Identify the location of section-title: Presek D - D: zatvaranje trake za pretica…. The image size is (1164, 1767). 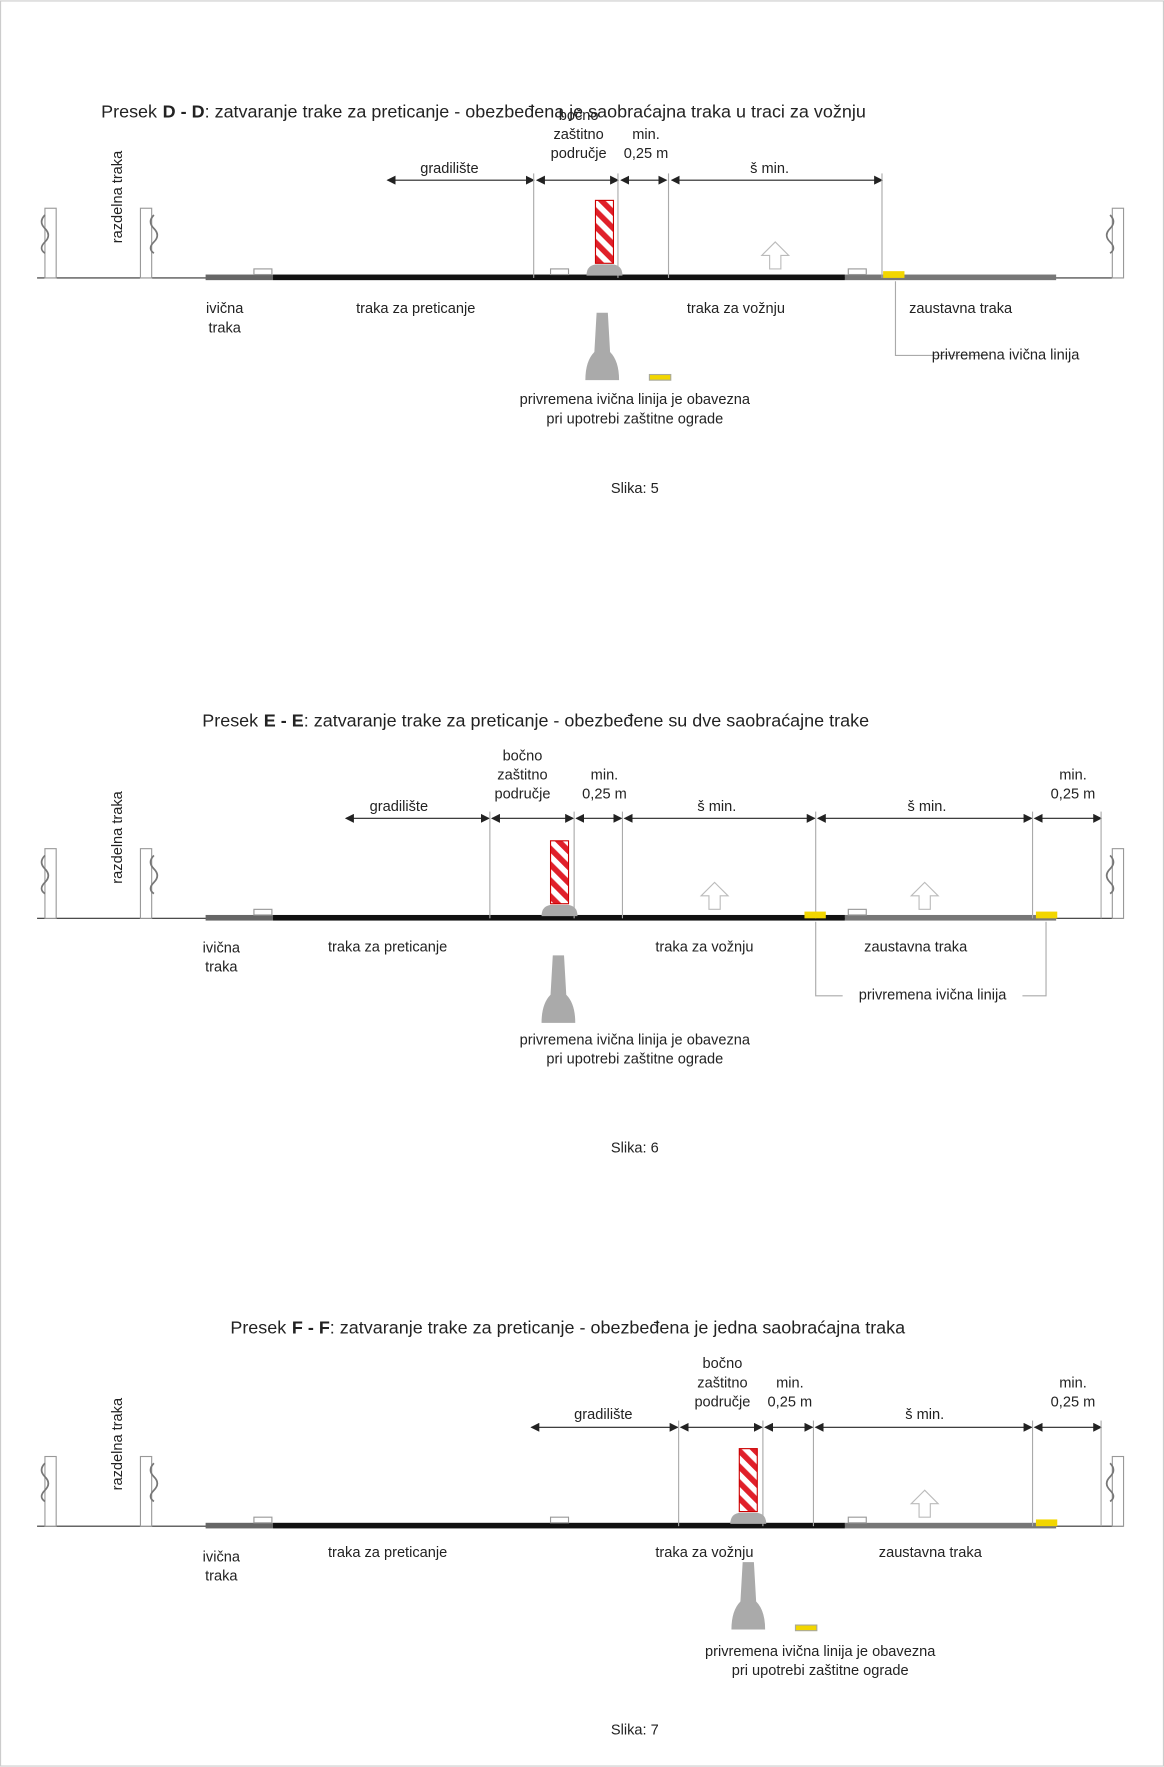
(483, 111).